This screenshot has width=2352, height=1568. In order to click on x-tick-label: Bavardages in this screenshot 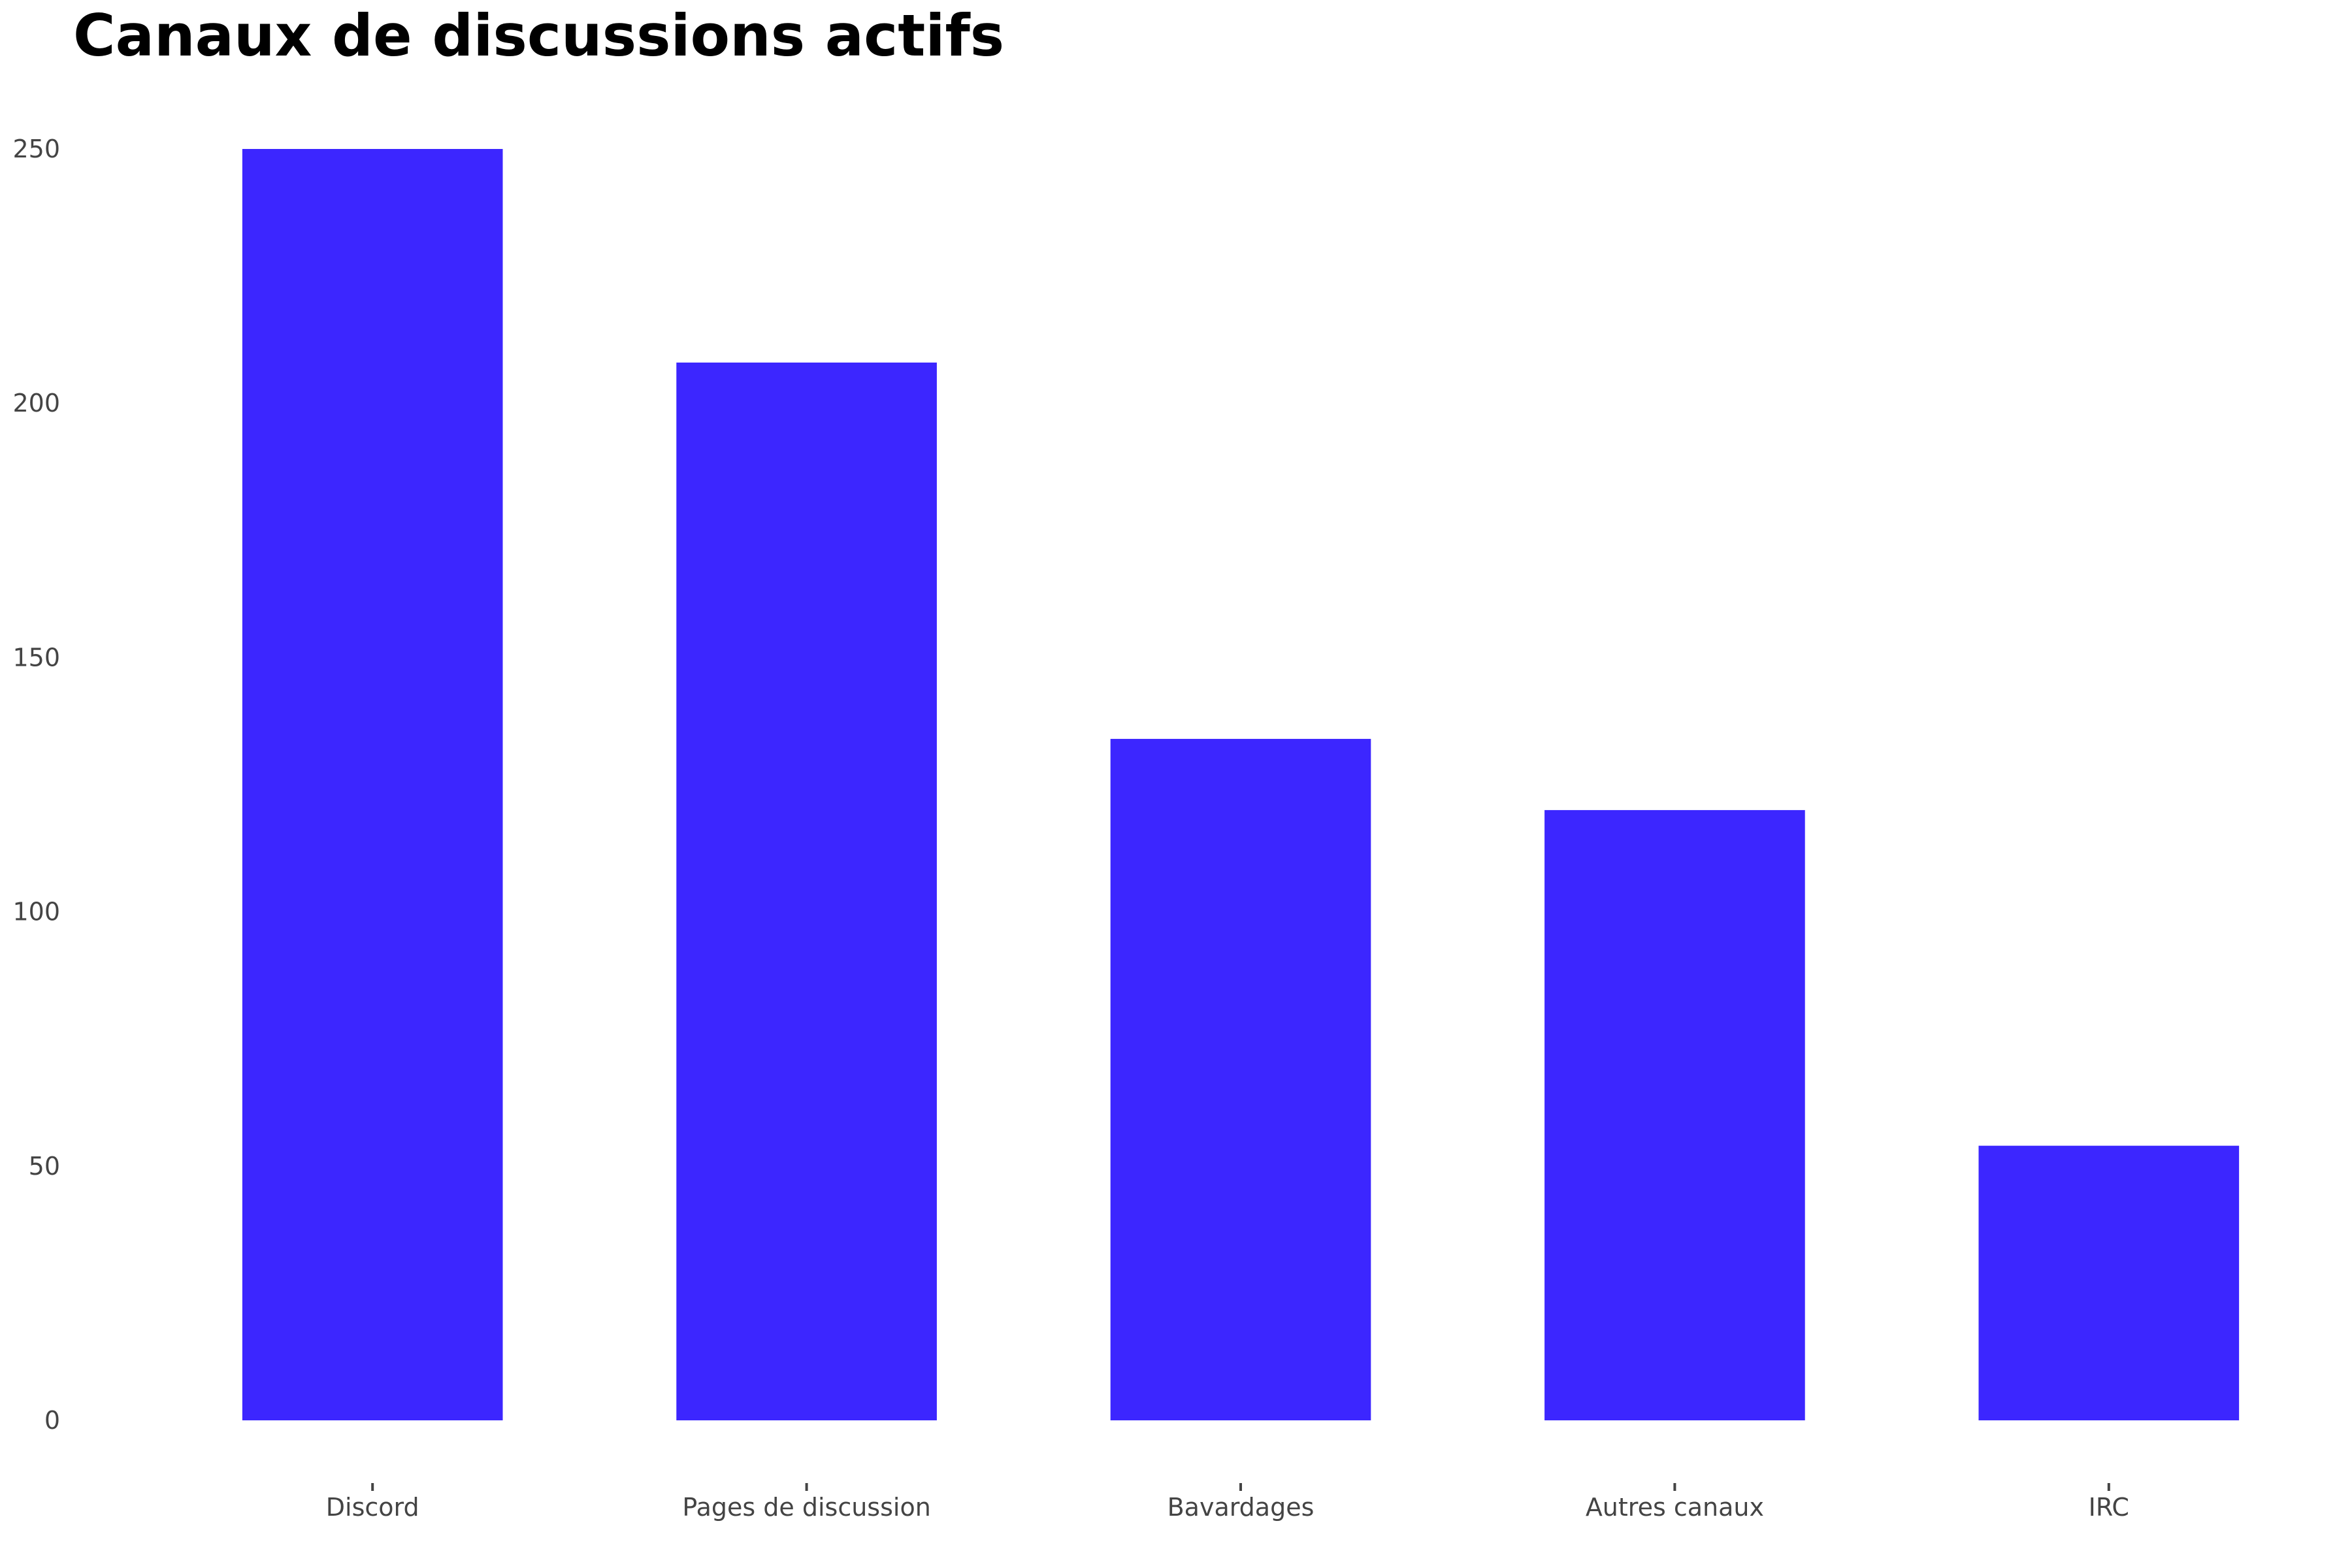, I will do `click(1241, 1507)`.